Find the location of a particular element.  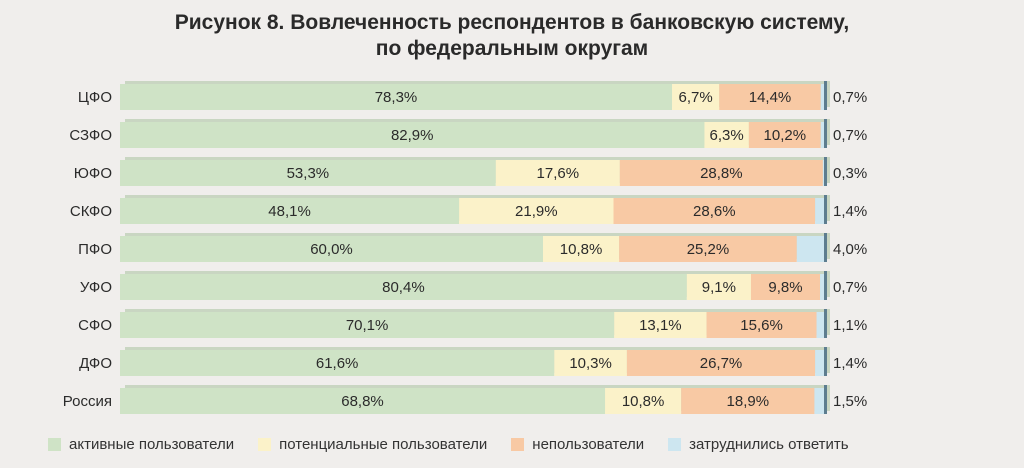

legend-label-potential: потенциальные пользователи is located at coordinates (383, 444).